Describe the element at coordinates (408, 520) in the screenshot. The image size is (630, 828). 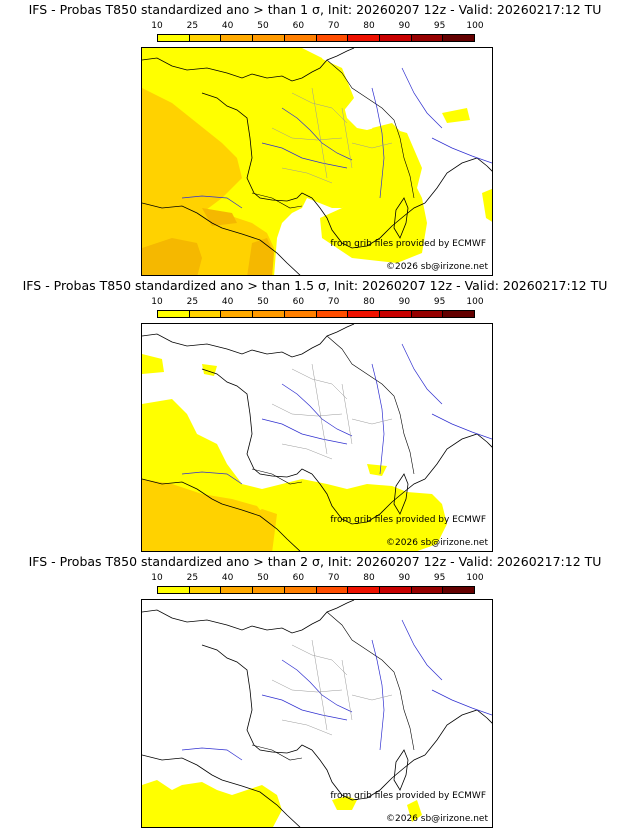
I see `source-credit: from grib files provided by ECMWF` at that location.